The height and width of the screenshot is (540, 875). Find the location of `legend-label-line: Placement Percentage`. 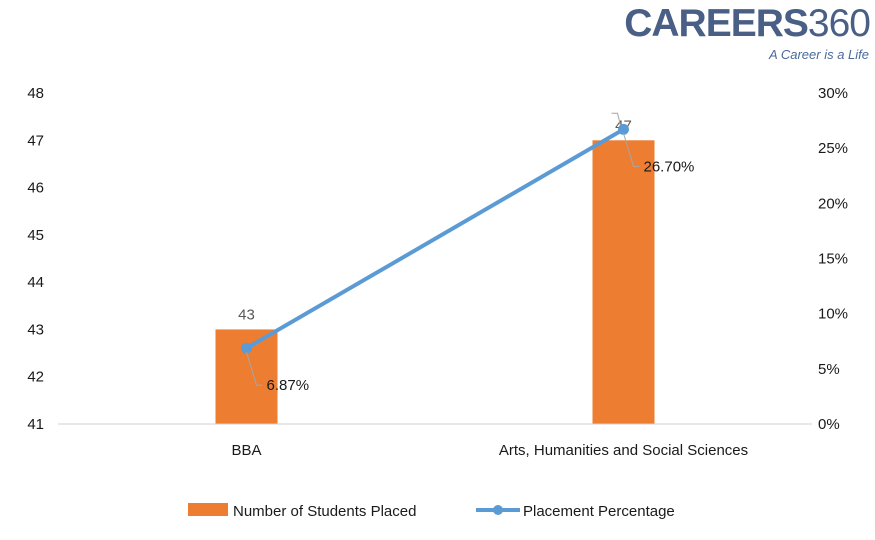

legend-label-line: Placement Percentage is located at coordinates (599, 511).